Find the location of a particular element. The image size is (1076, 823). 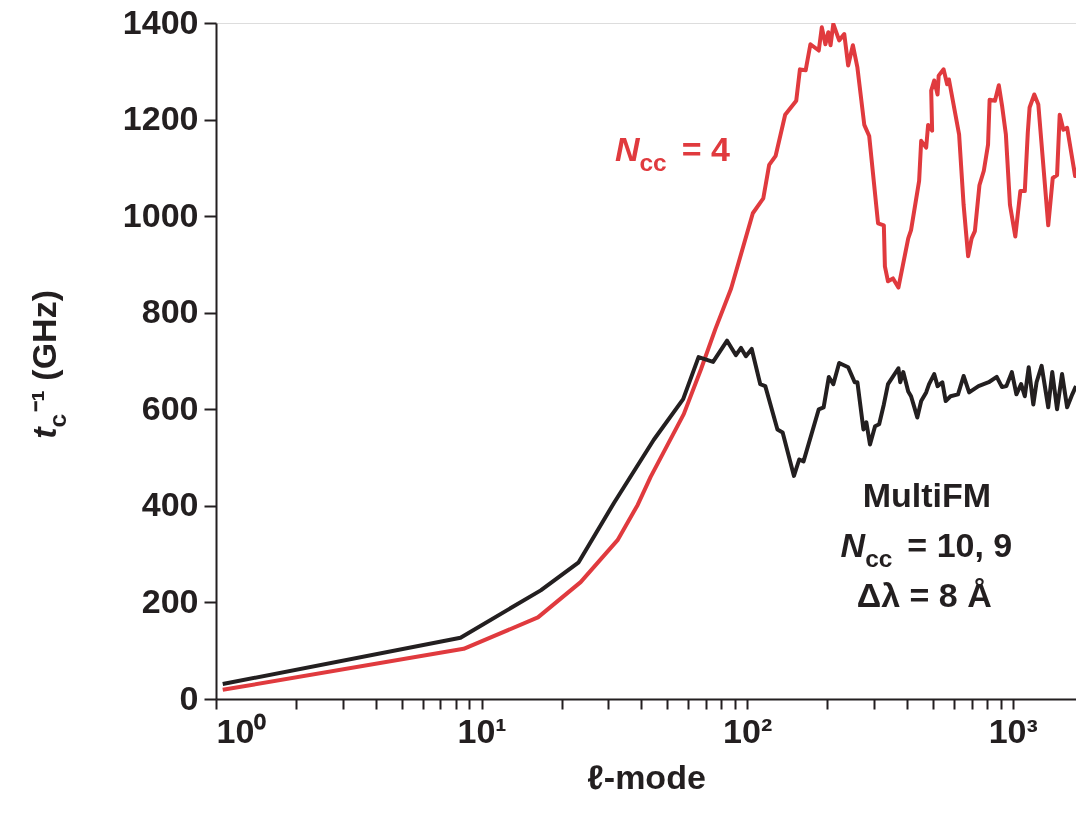

annotation: Δλ = 8 Å is located at coordinates (924, 595).